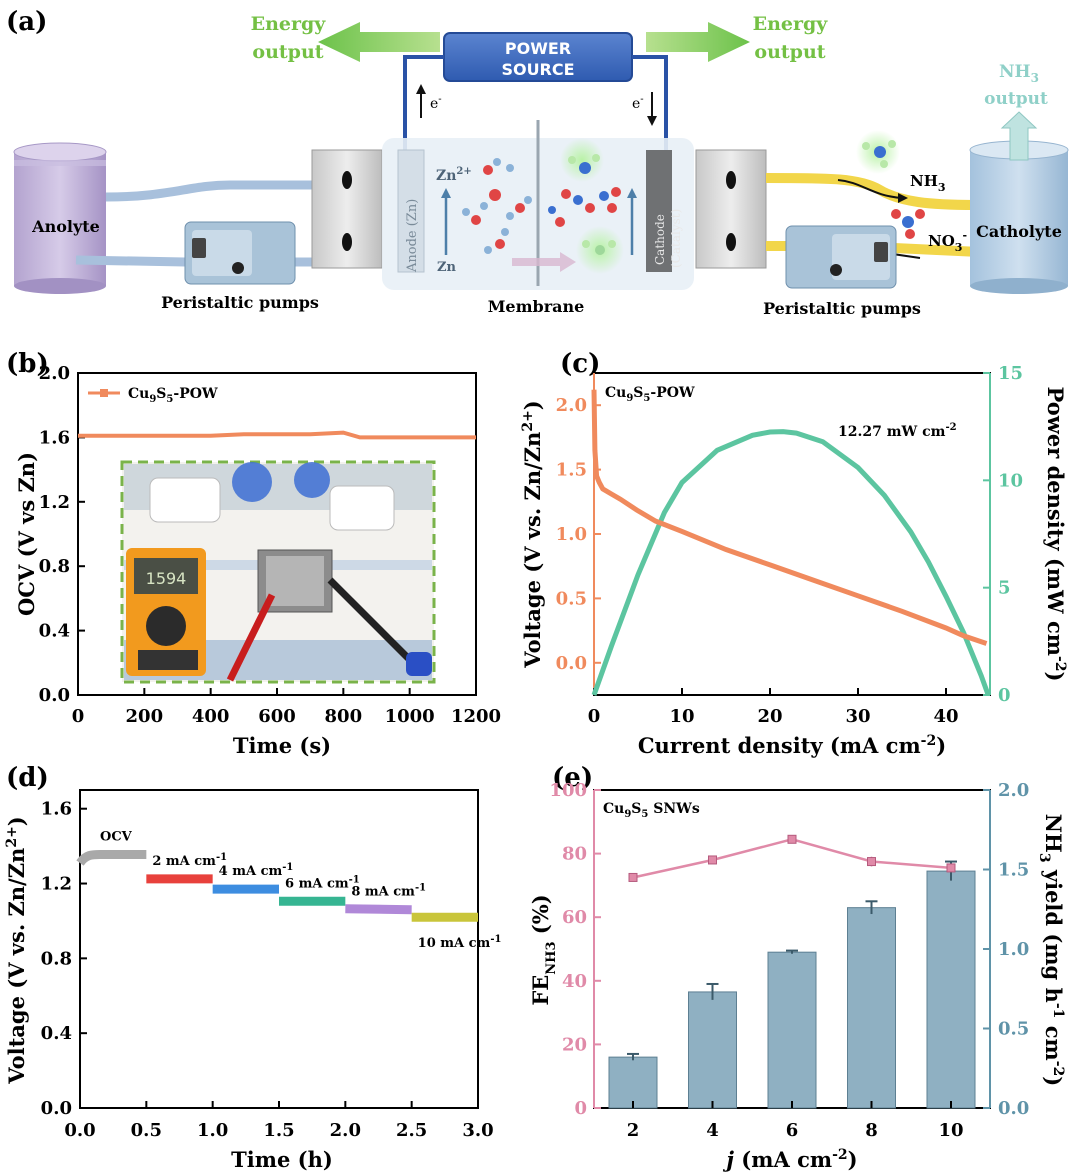 The height and width of the screenshot is (1176, 1080). I want to click on chart-e-ytick-right-label: 2.0, so click(1013, 790).